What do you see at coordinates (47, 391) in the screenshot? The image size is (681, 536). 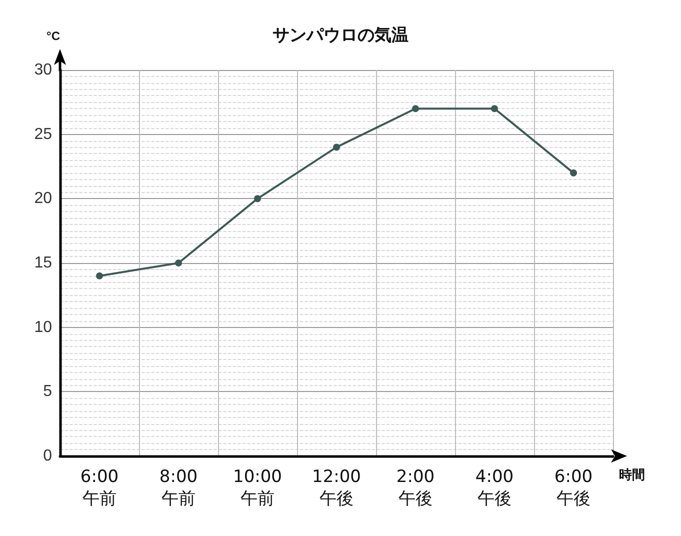 I see `y-tick-label: 5` at bounding box center [47, 391].